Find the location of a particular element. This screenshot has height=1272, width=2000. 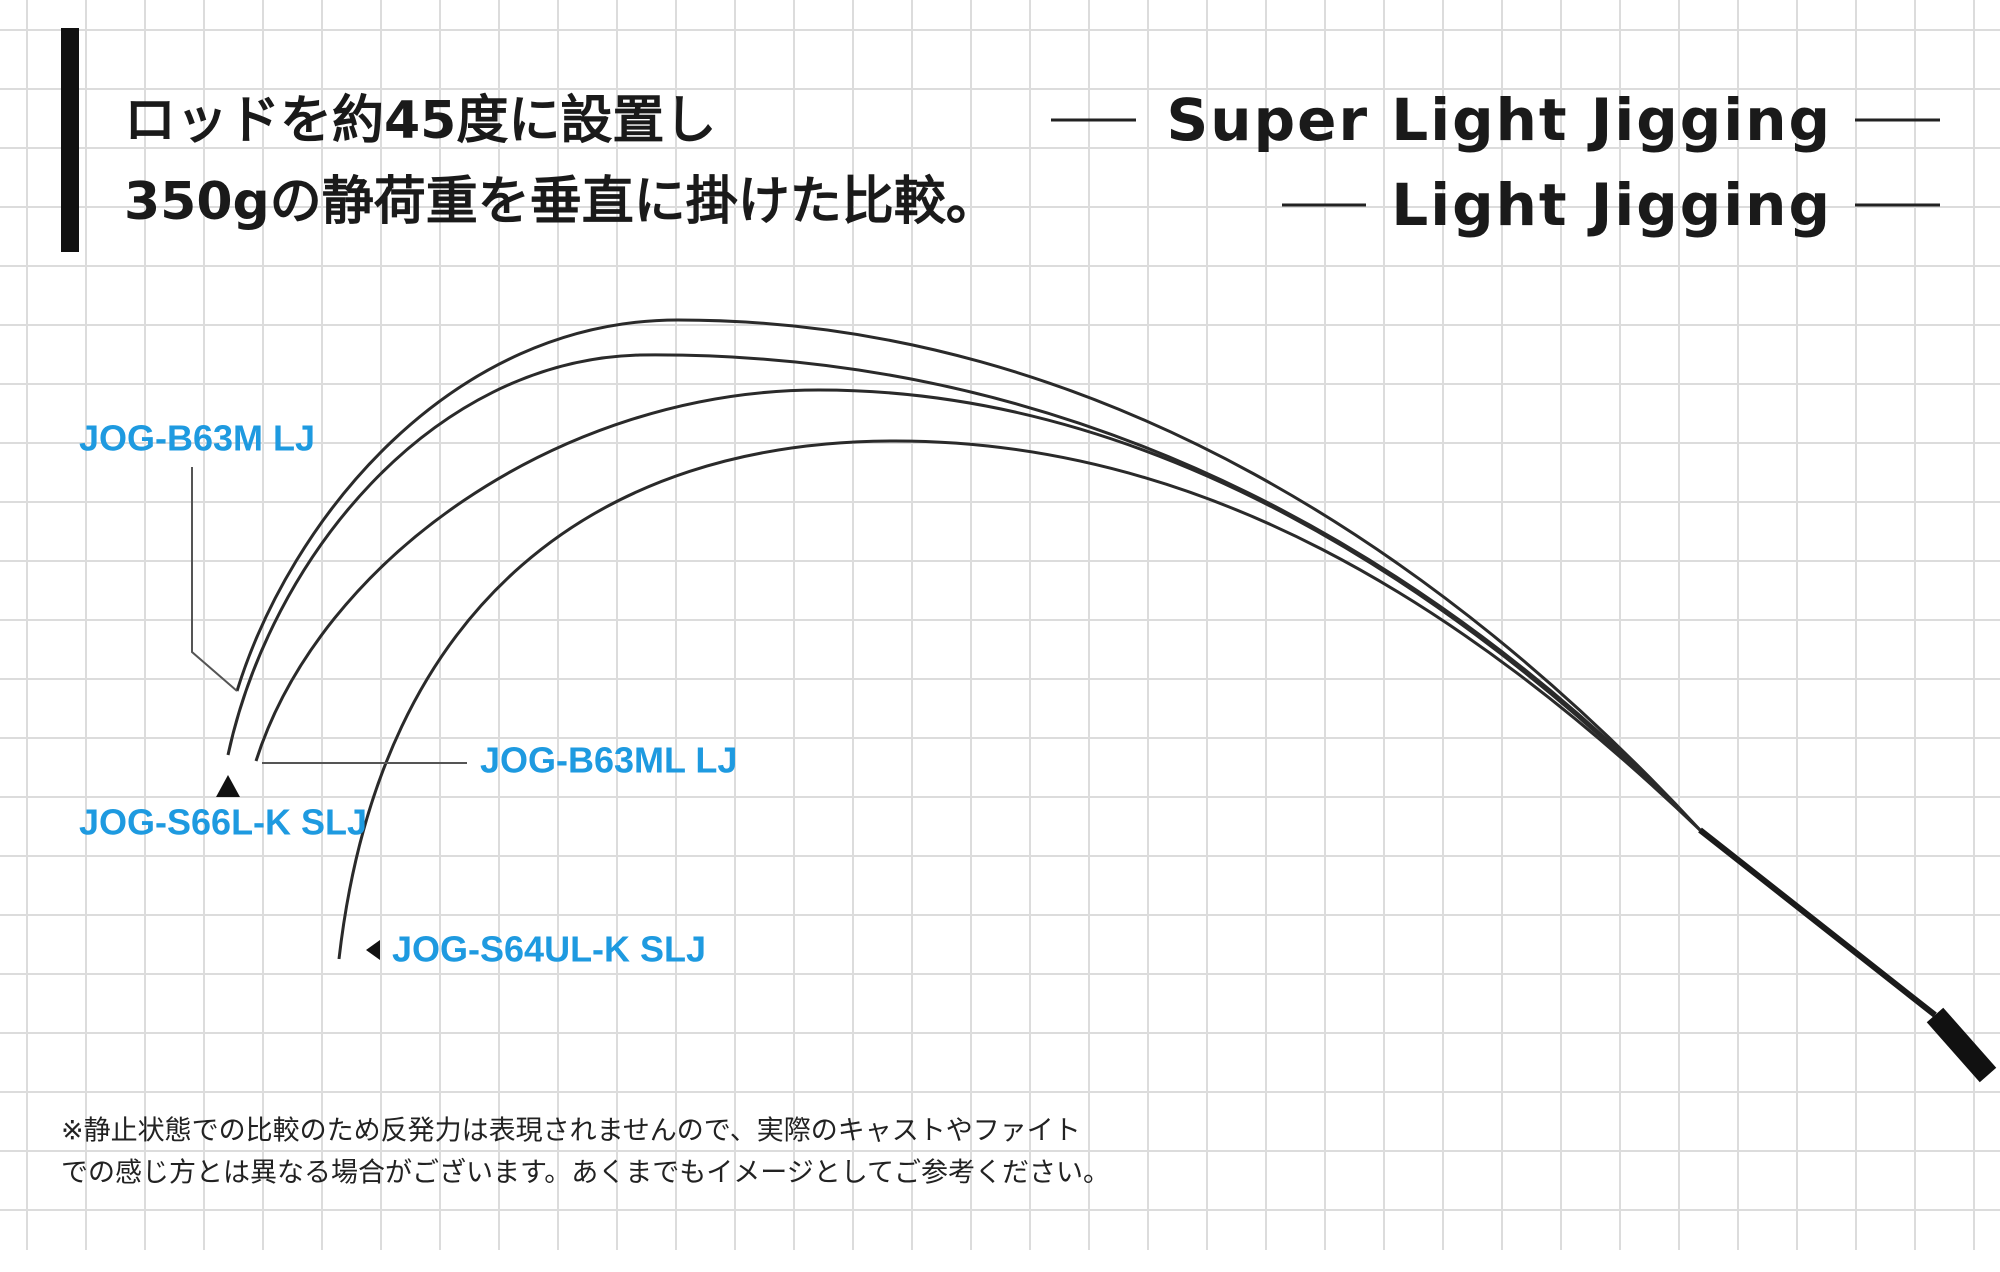

rod-label: JOG-B63ML LJ is located at coordinates (608, 760).